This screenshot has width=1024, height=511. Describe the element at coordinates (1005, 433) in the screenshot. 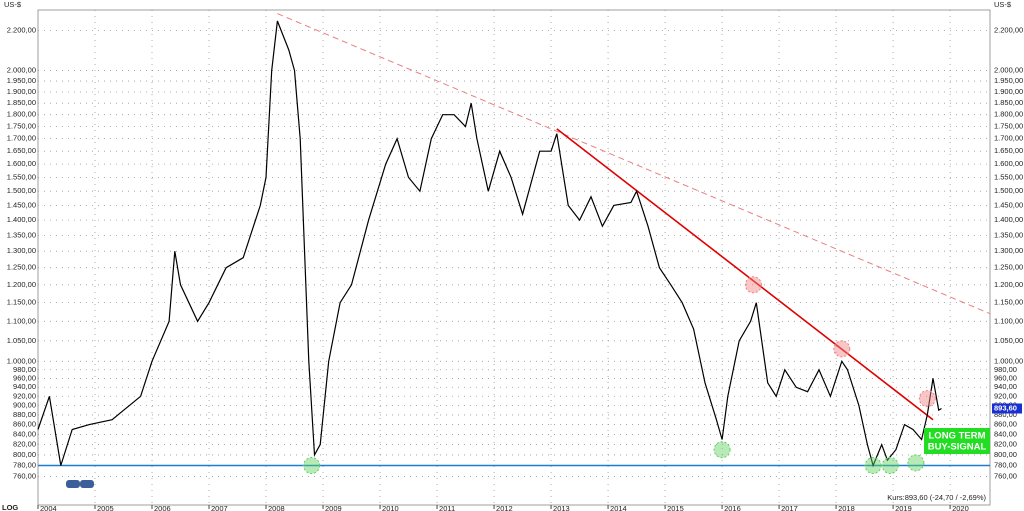

I see `y-tick-label-right: 840,00` at that location.